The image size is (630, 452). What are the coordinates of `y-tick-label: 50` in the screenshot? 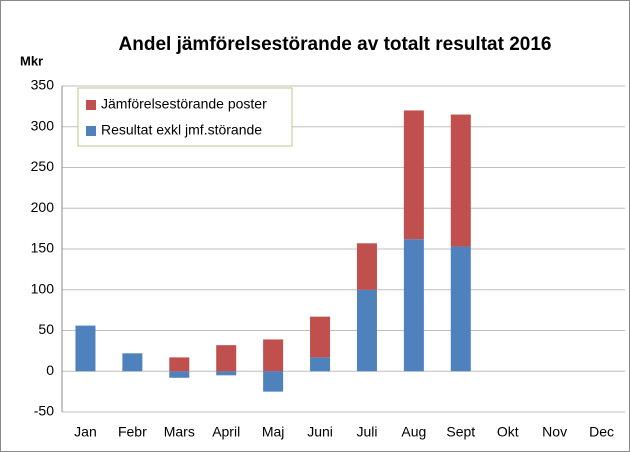 It's located at (46, 329).